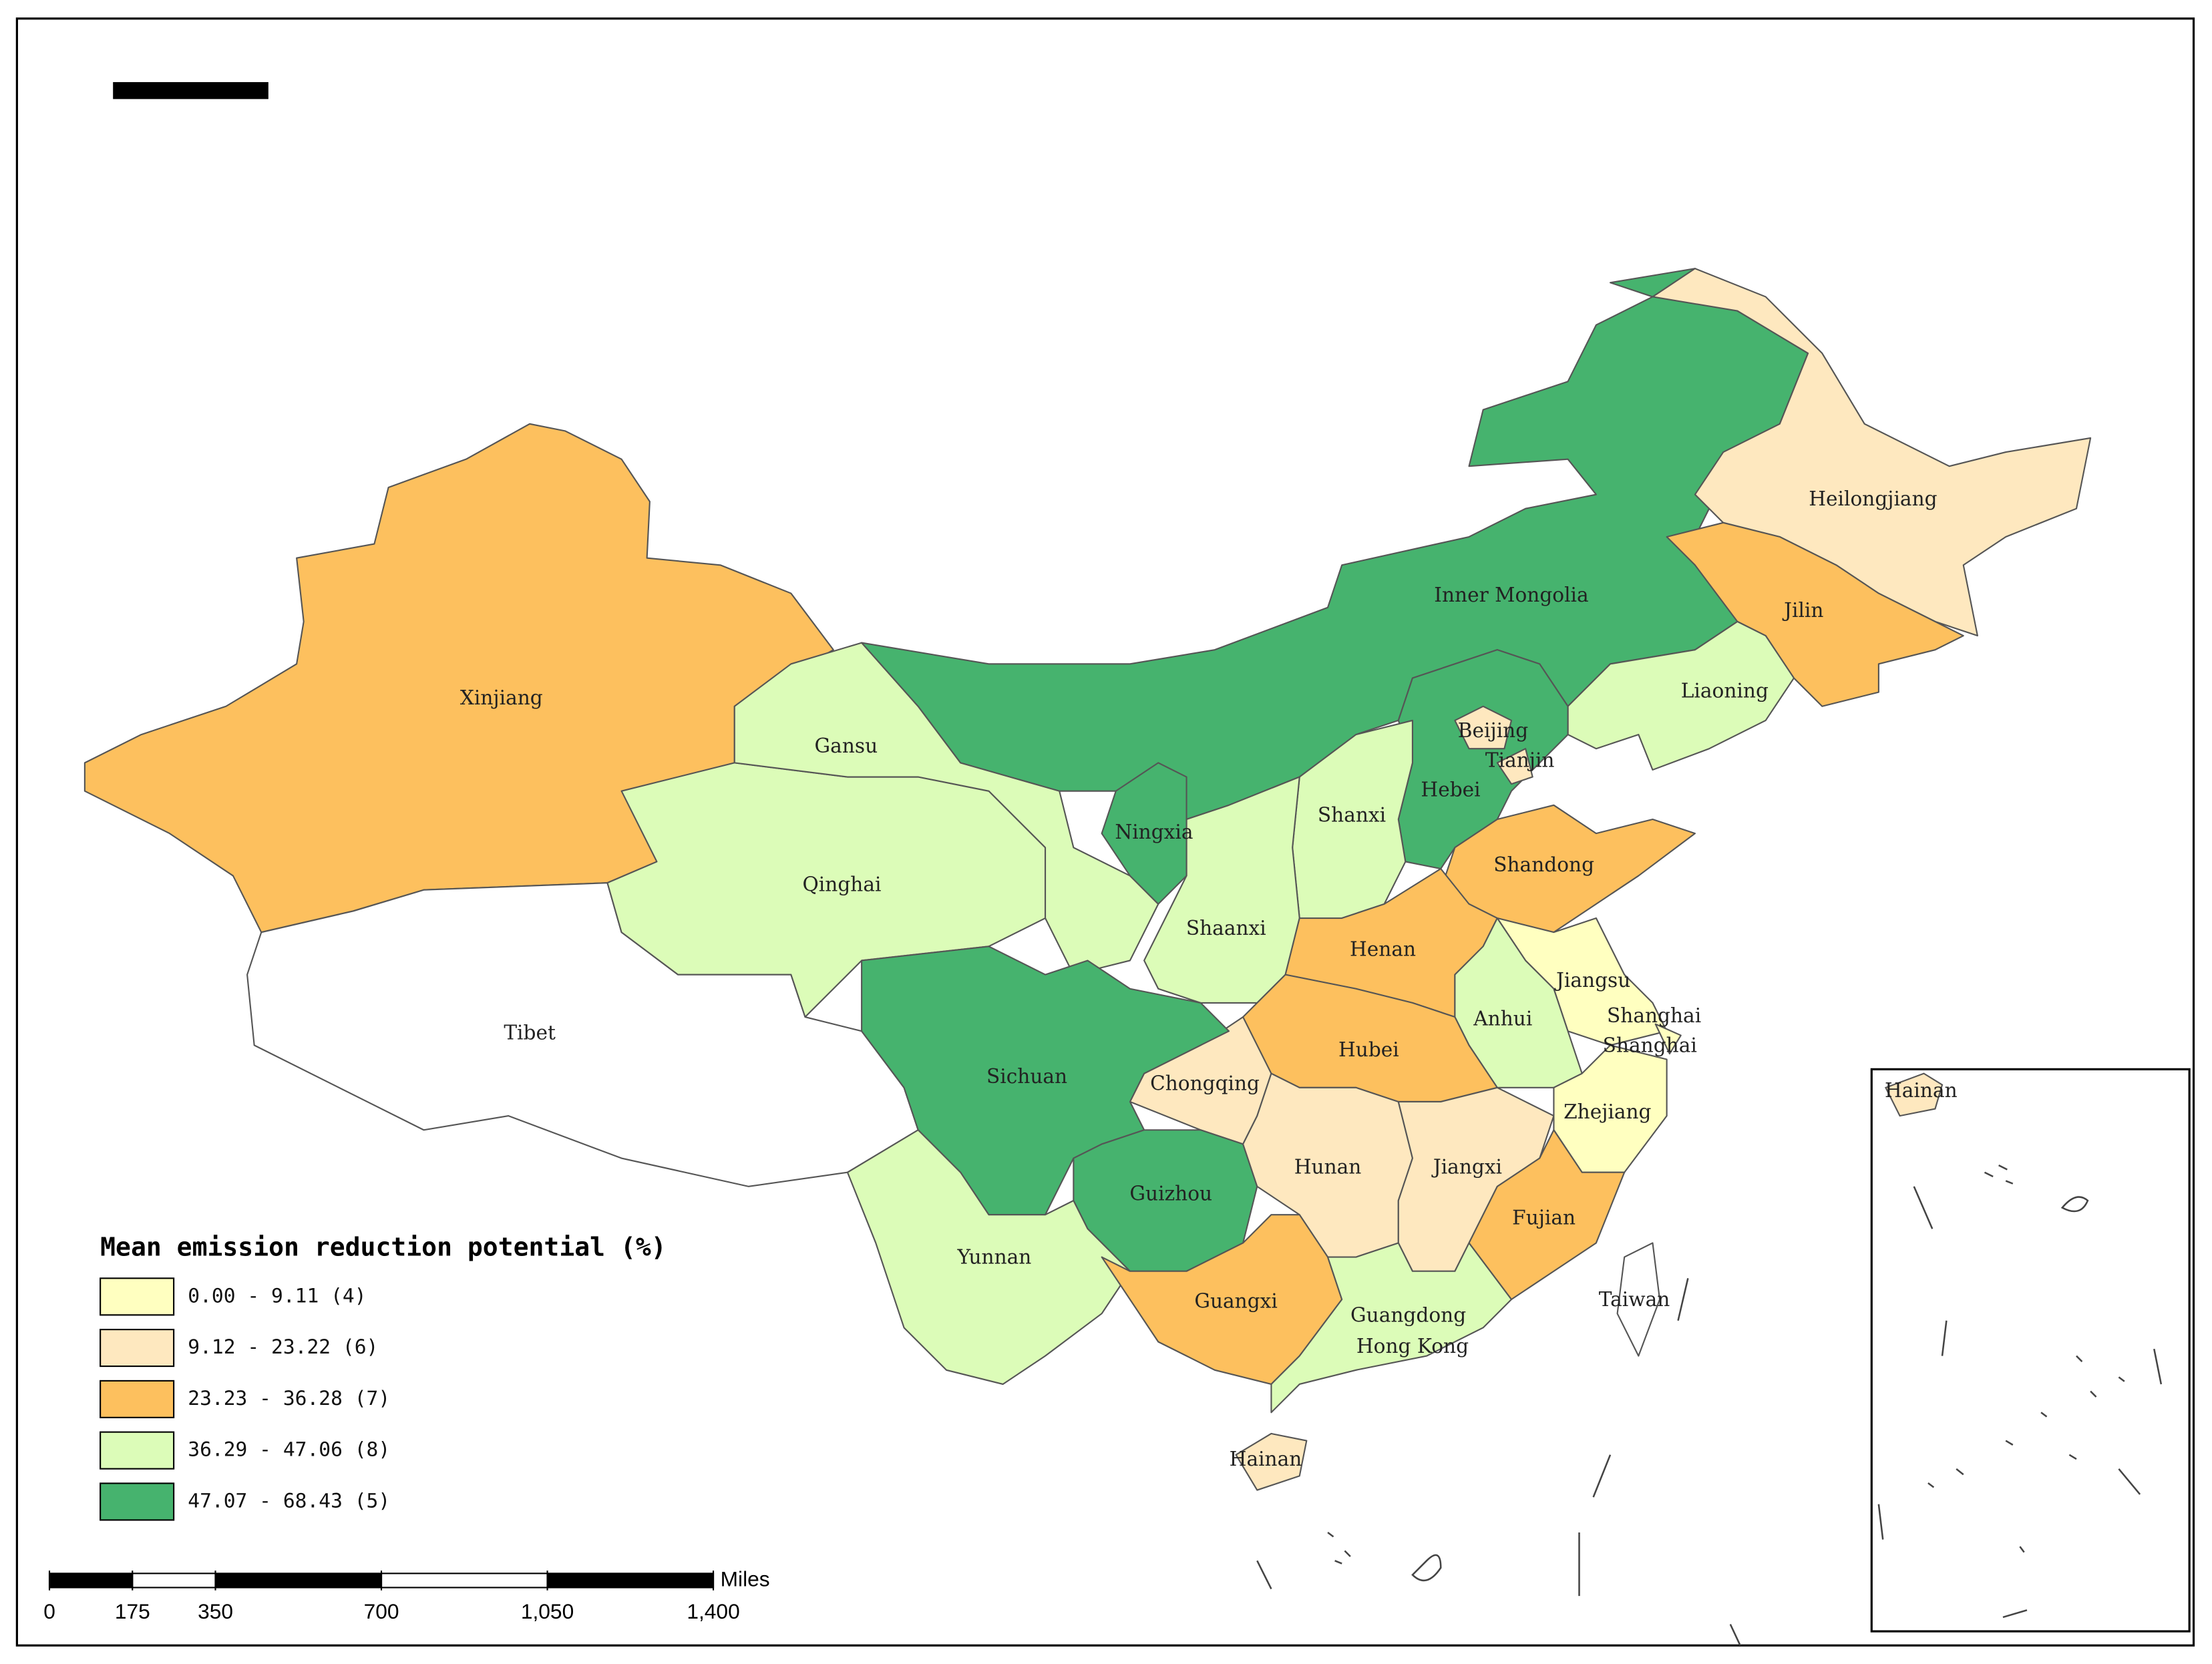 This screenshot has height=1664, width=2212. I want to click on province-label: Fujian, so click(1544, 1217).